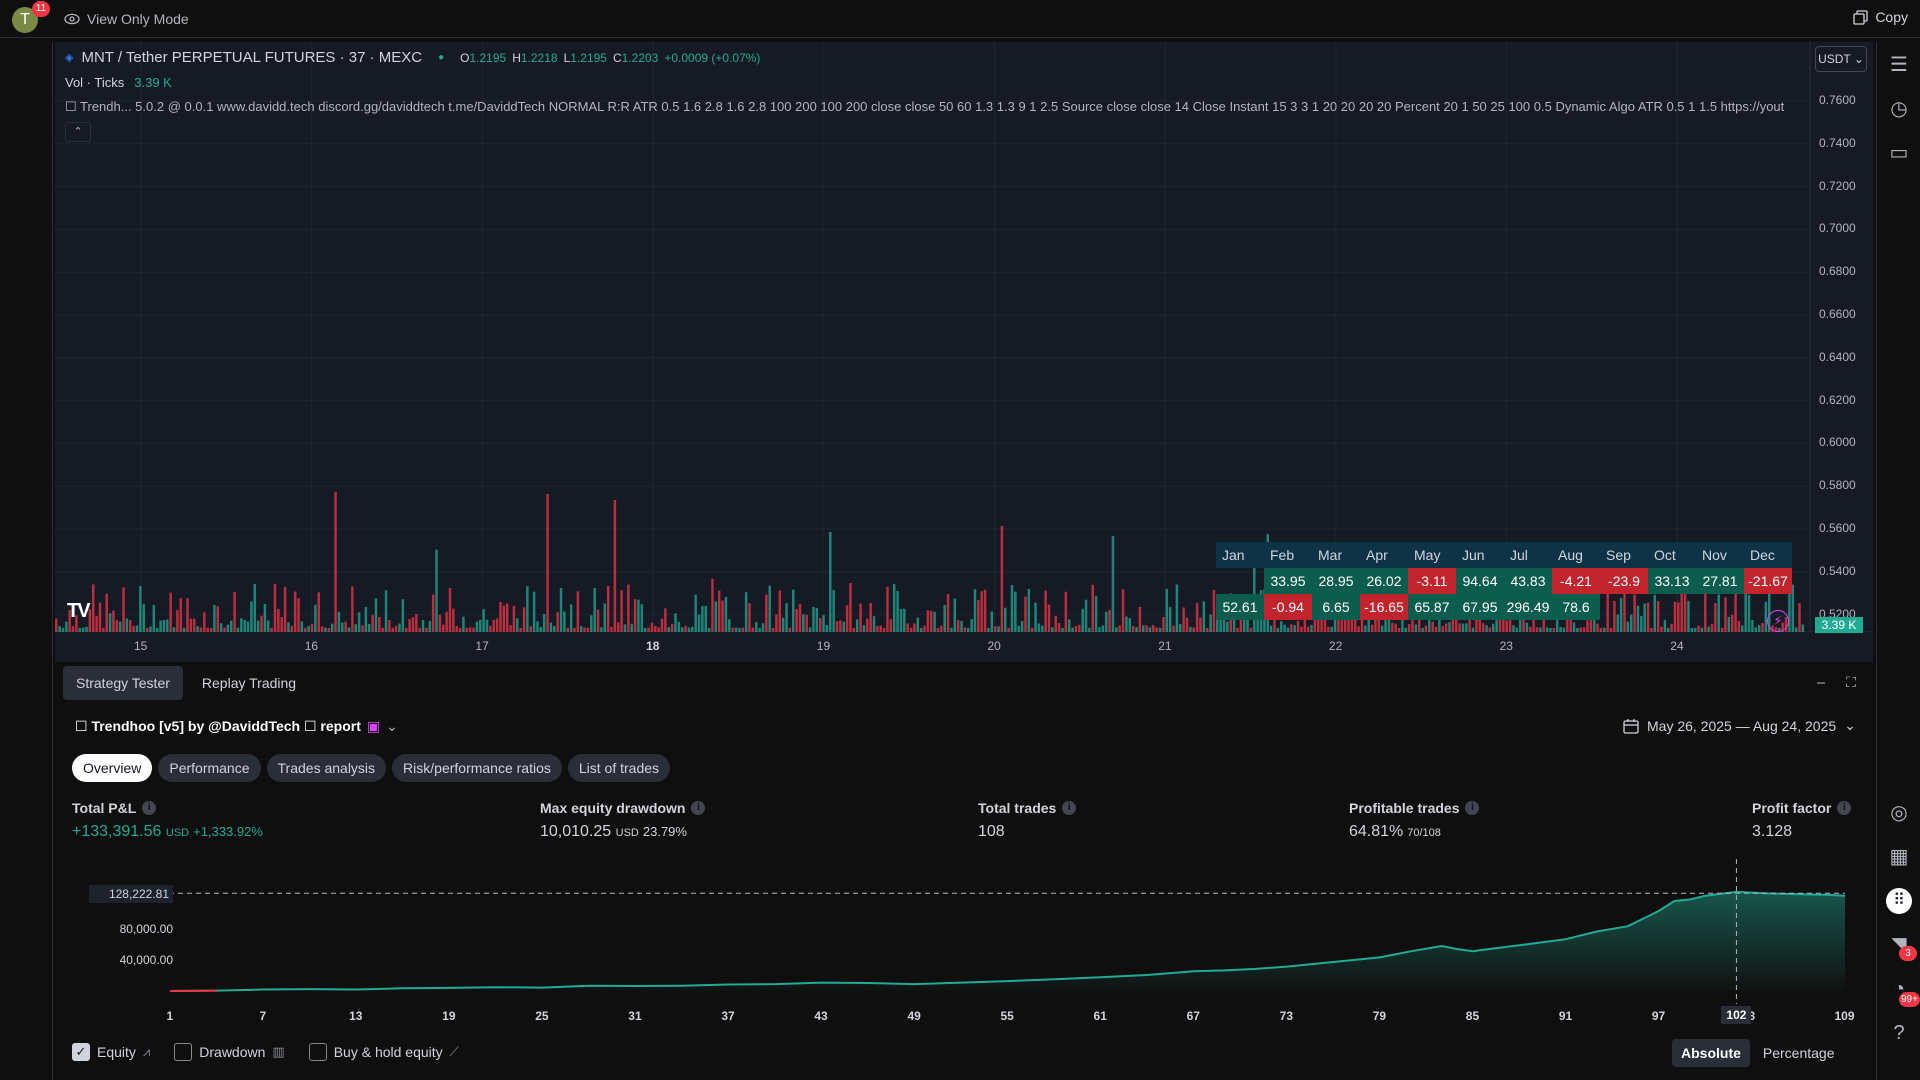  I want to click on watchlist-icon: ☰, so click(1899, 65).